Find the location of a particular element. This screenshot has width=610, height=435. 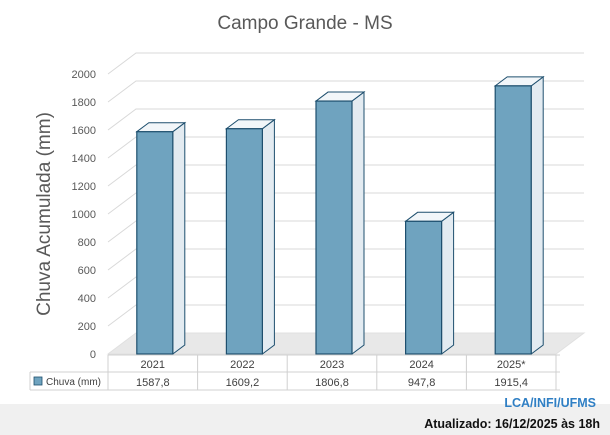

y-tick-label: 200 is located at coordinates (87, 327).